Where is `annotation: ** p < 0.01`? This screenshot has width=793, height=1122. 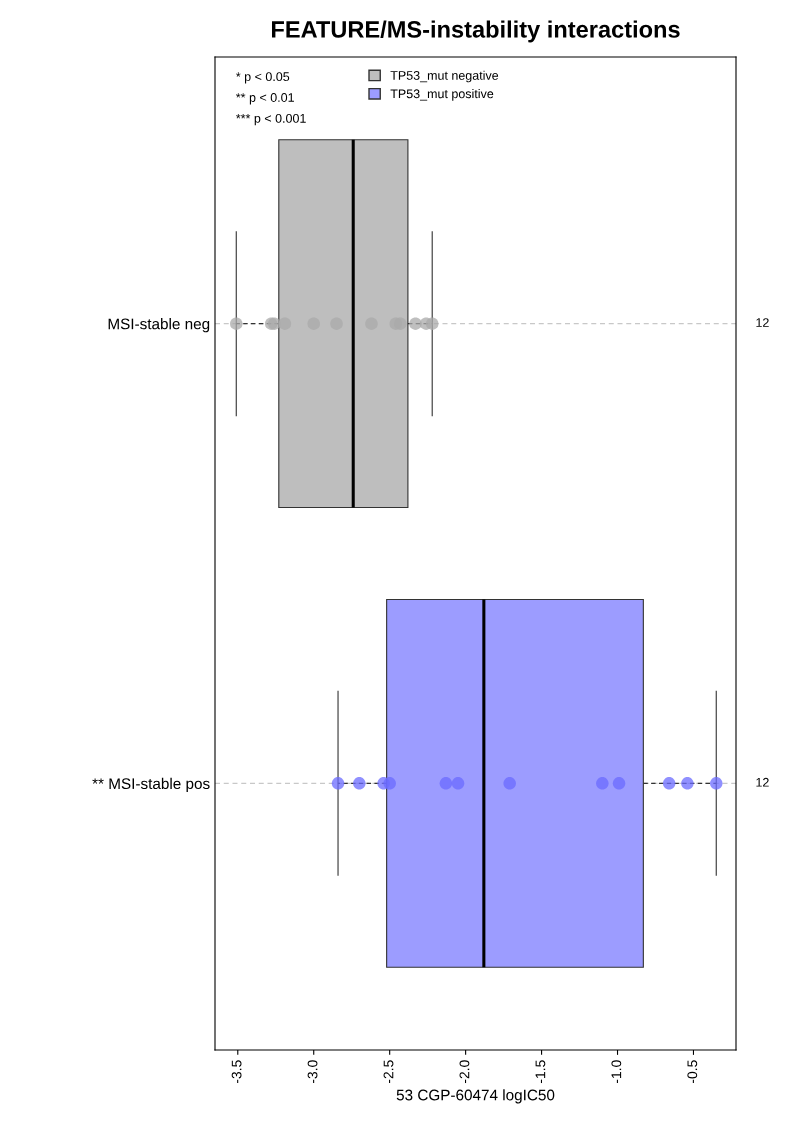 annotation: ** p < 0.01 is located at coordinates (265, 99).